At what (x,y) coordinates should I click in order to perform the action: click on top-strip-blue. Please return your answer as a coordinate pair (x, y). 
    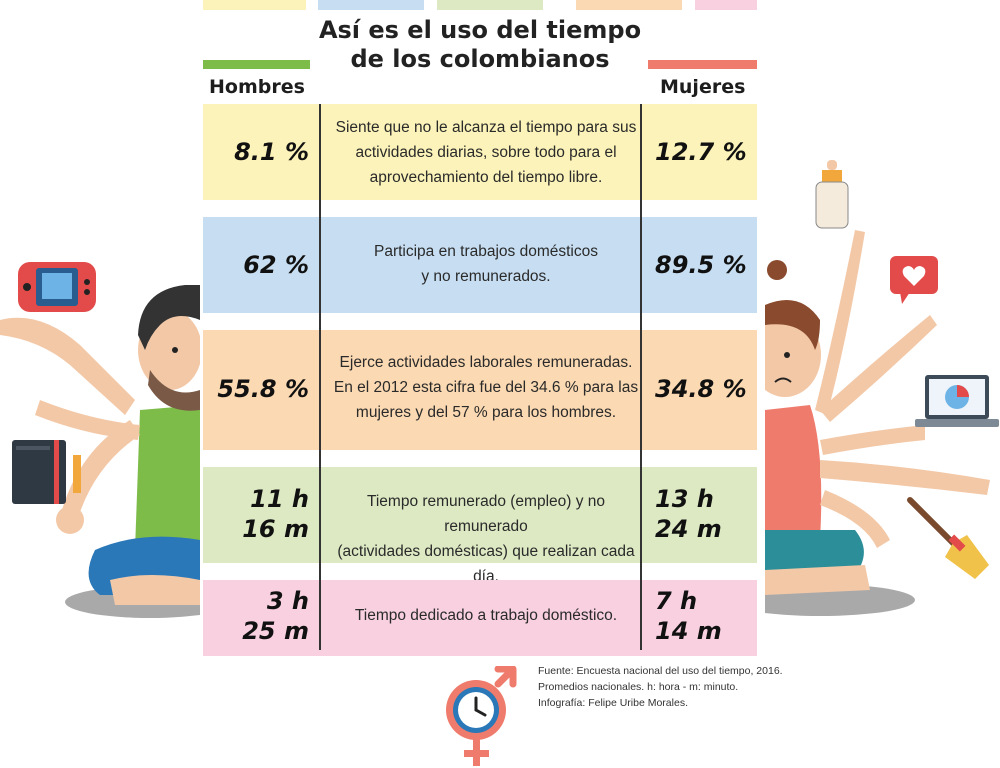
    Looking at the image, I should click on (371, 5).